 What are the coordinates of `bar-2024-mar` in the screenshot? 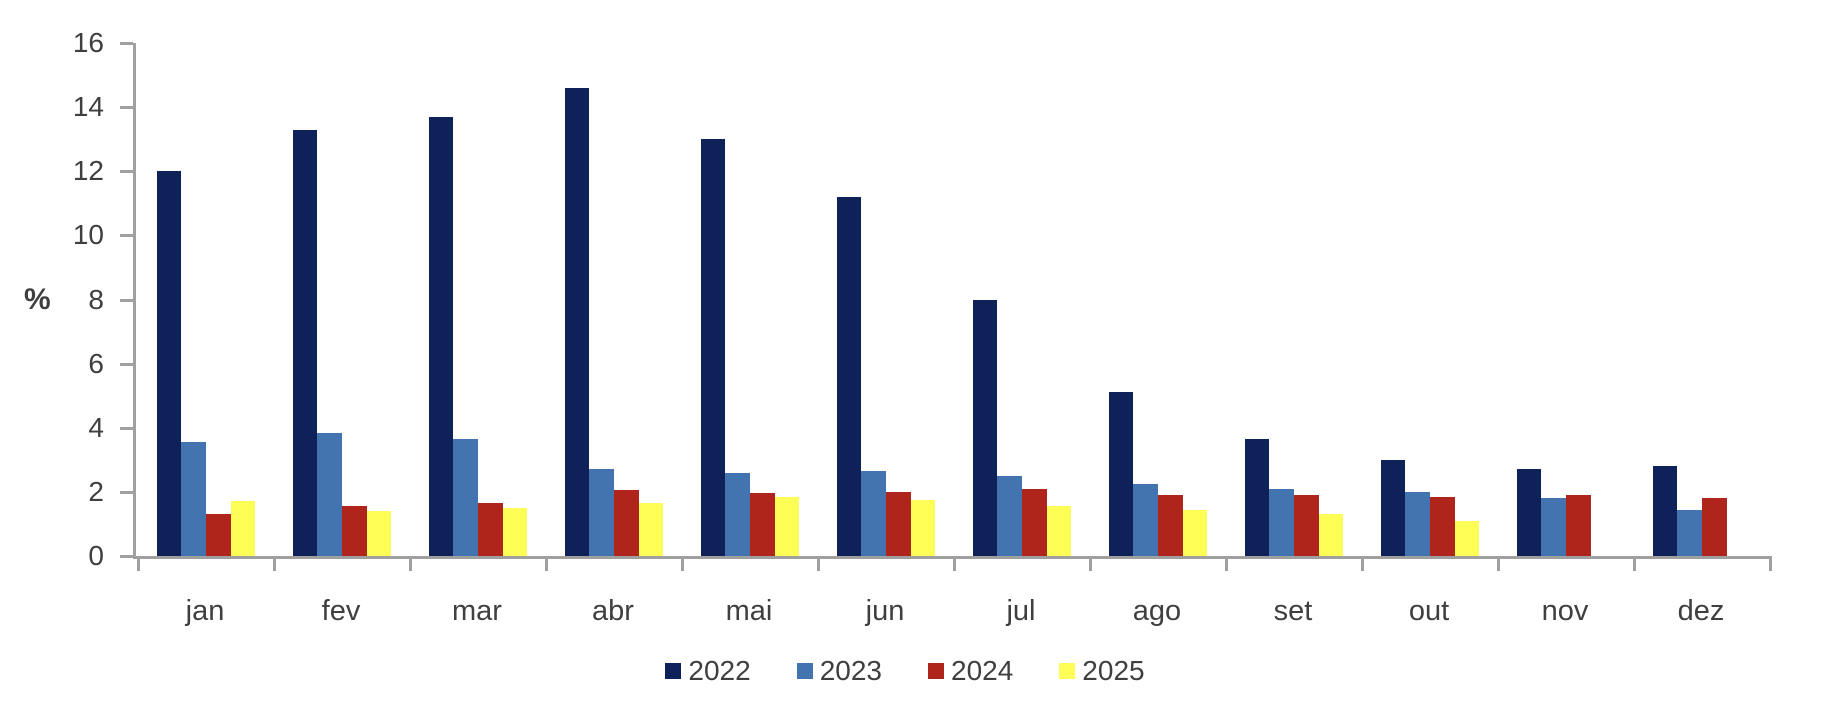 It's located at (490, 529).